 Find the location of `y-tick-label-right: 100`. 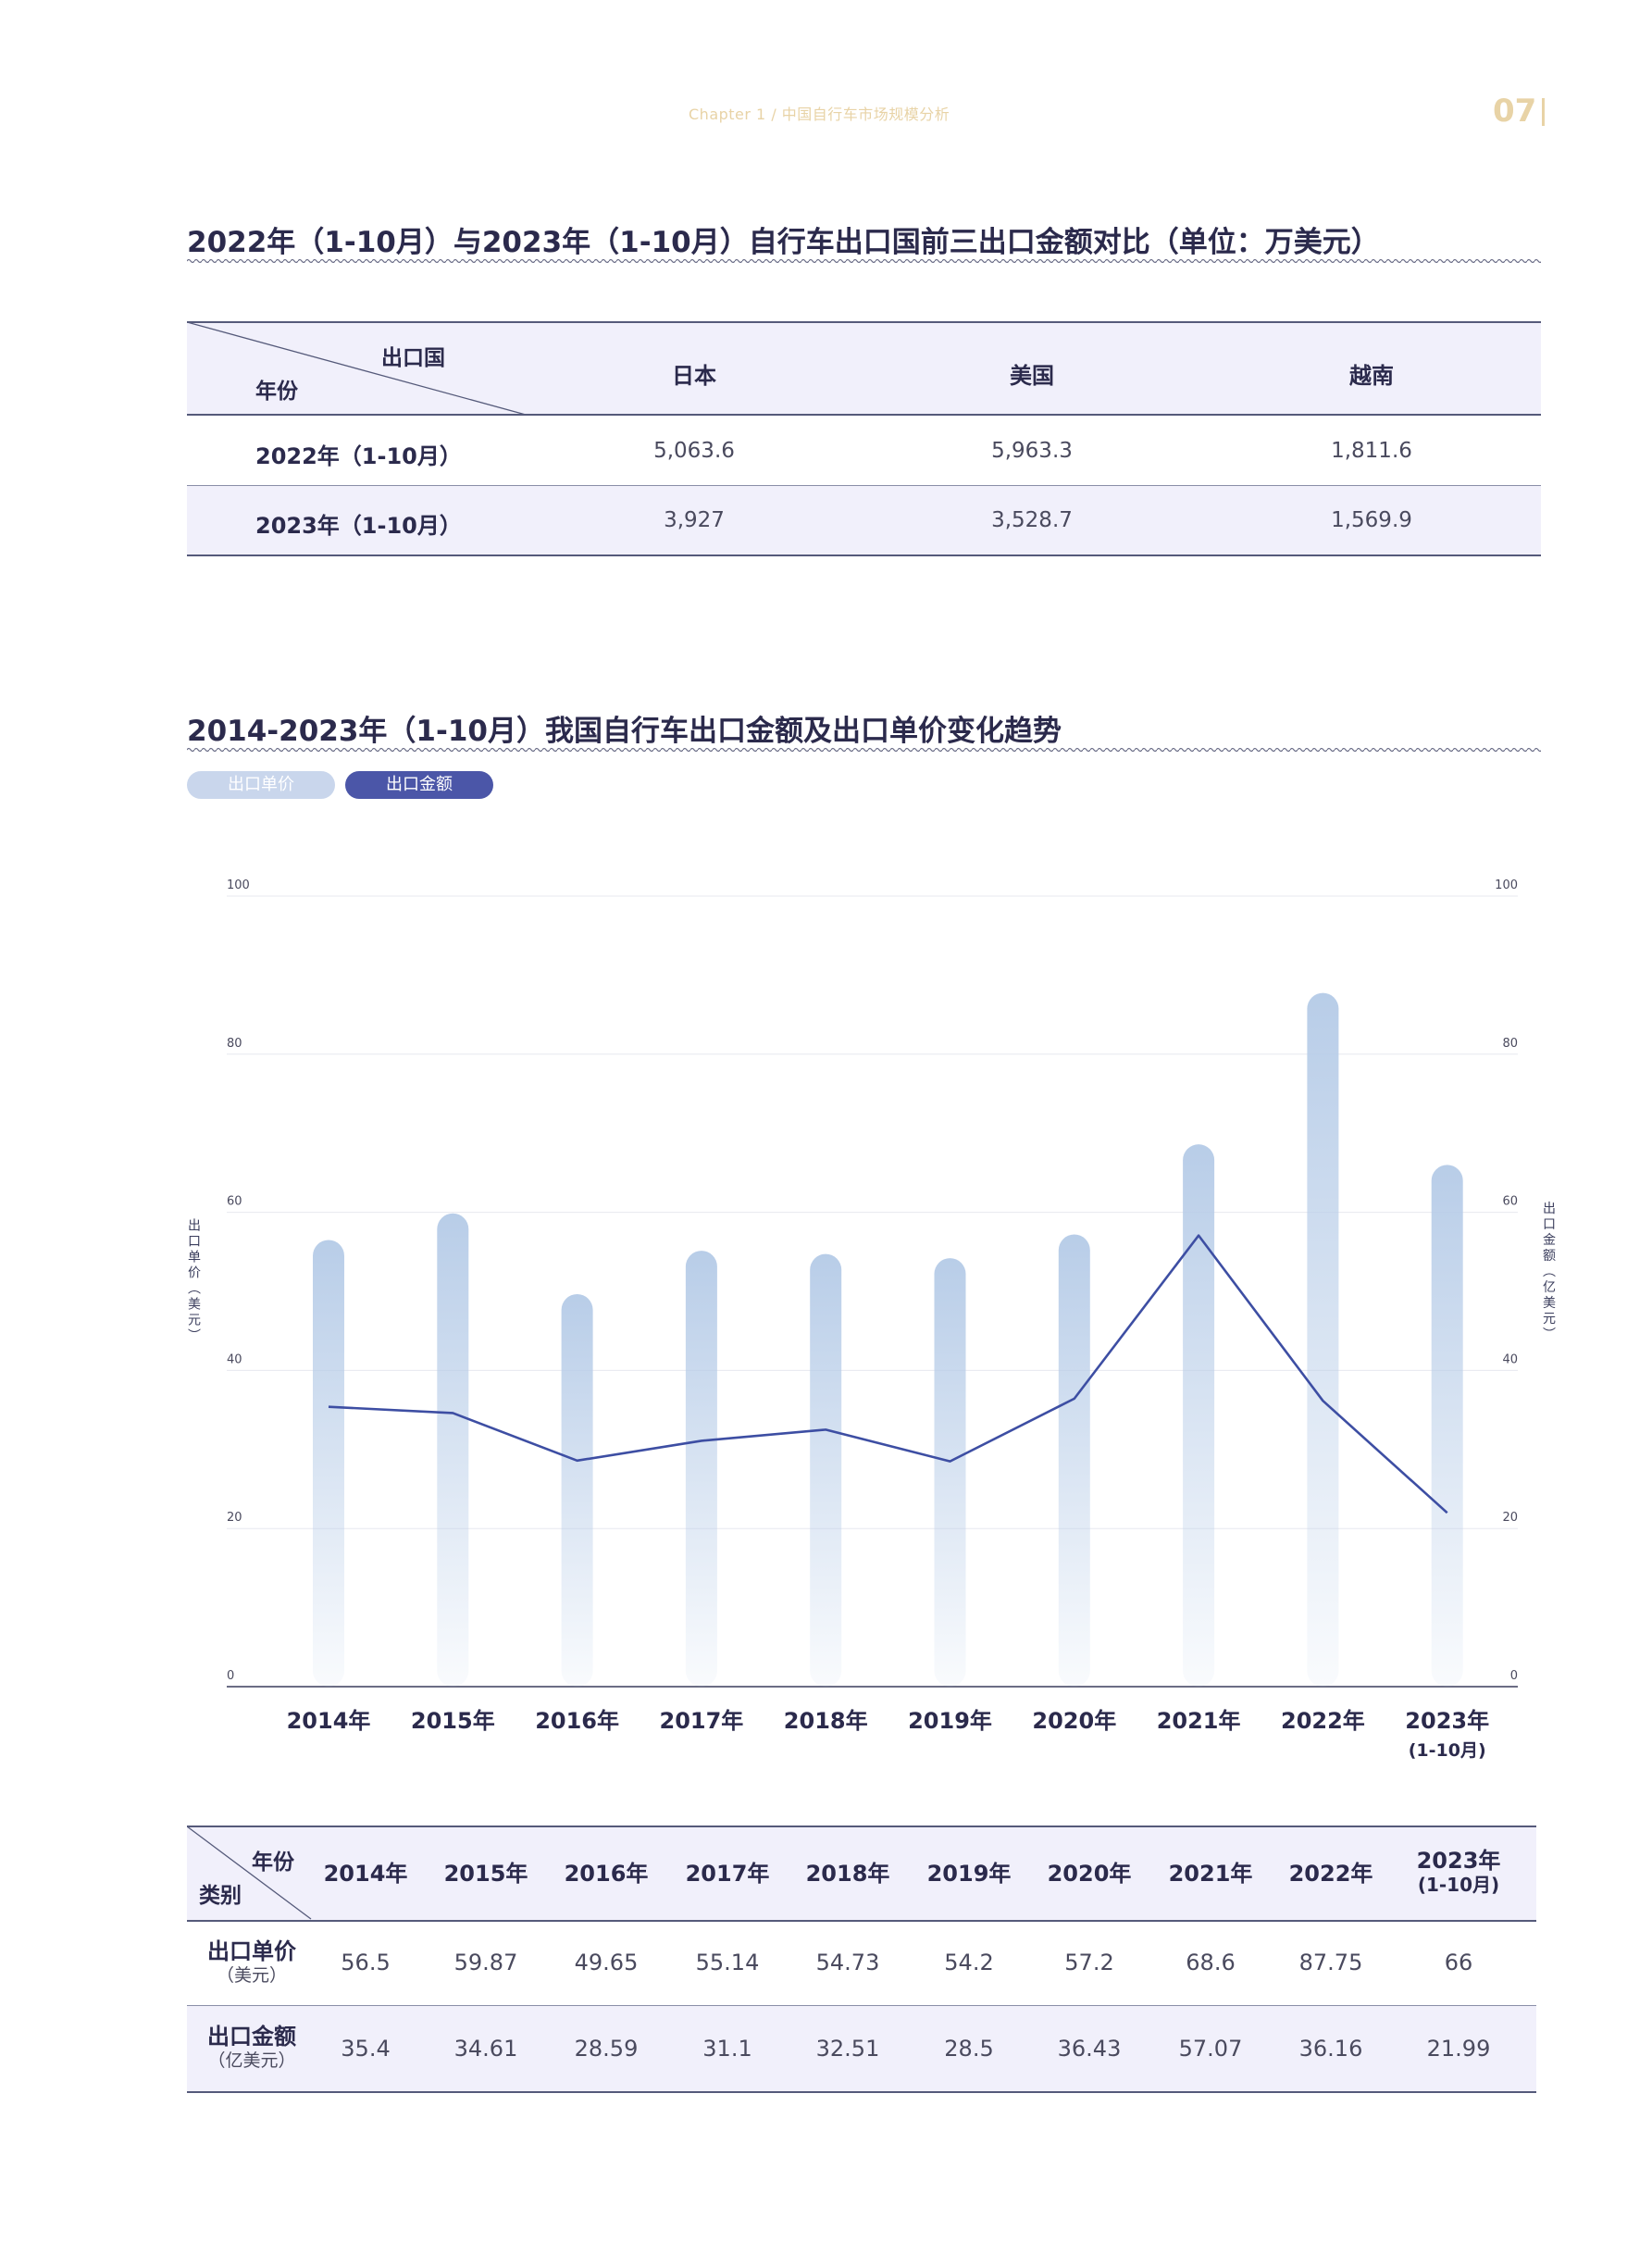

y-tick-label-right: 100 is located at coordinates (1506, 885).